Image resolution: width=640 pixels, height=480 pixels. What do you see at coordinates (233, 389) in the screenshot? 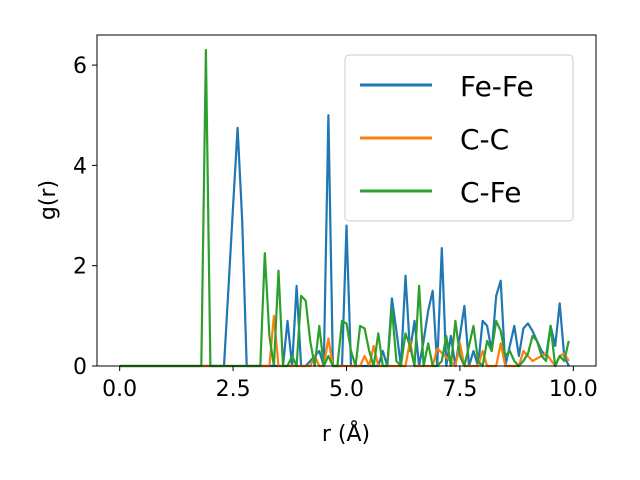
I see `x-tick-label: 2.5` at bounding box center [233, 389].